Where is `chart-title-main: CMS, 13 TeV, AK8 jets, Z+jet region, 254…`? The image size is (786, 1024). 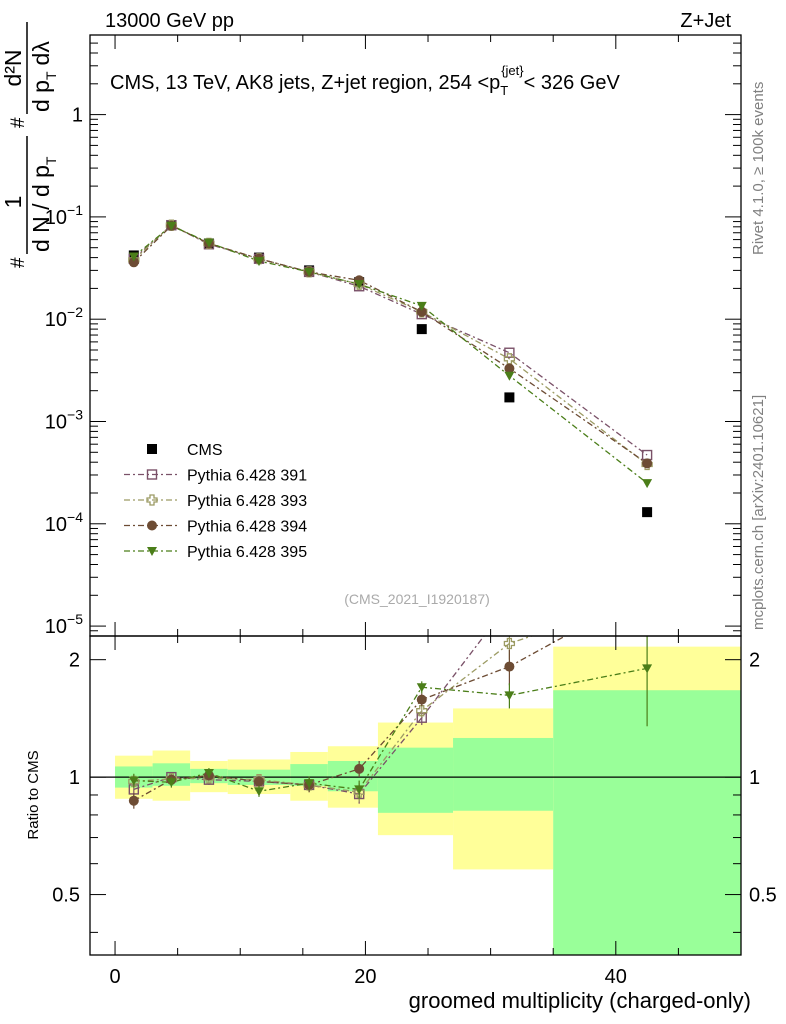
chart-title-main: CMS, 13 TeV, AK8 jets, Z+jet region, 254… is located at coordinates (305, 83).